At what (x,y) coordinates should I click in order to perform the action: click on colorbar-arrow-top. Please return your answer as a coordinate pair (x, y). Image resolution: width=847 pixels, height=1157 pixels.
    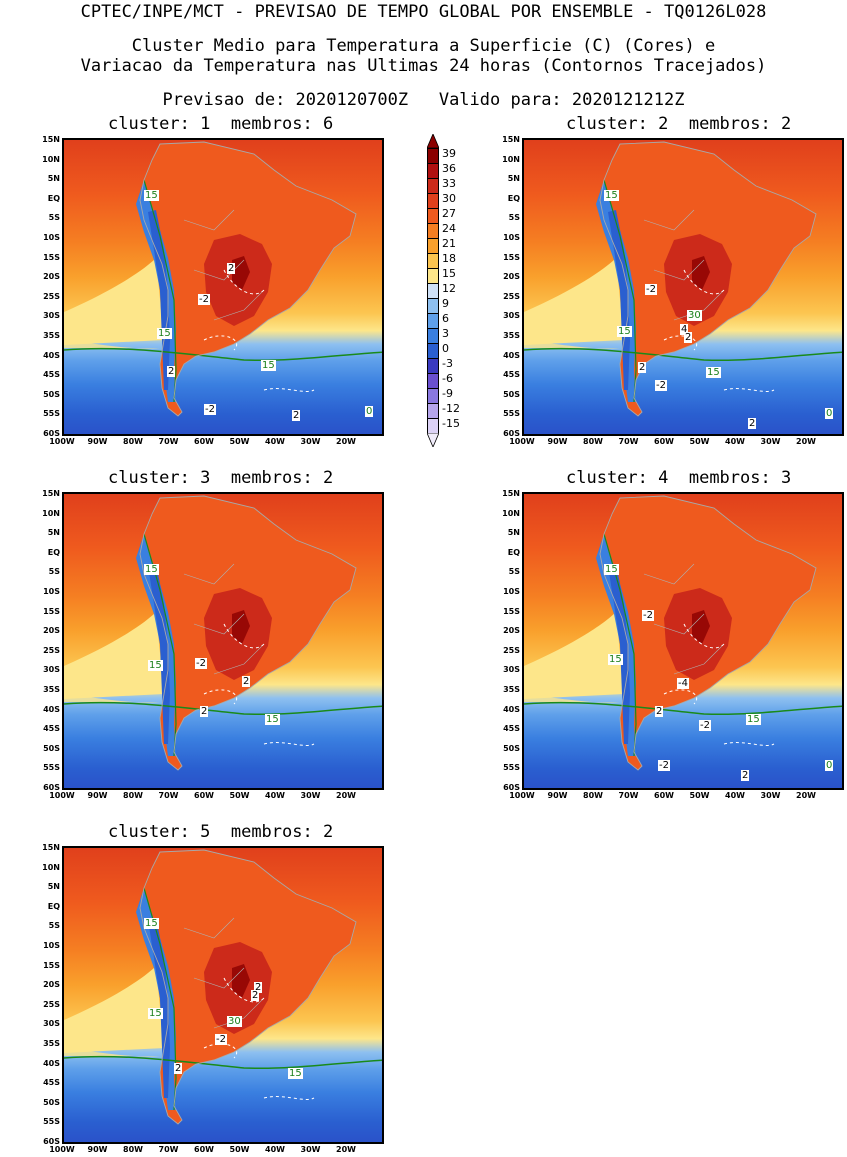
    Looking at the image, I should click on (433, 141).